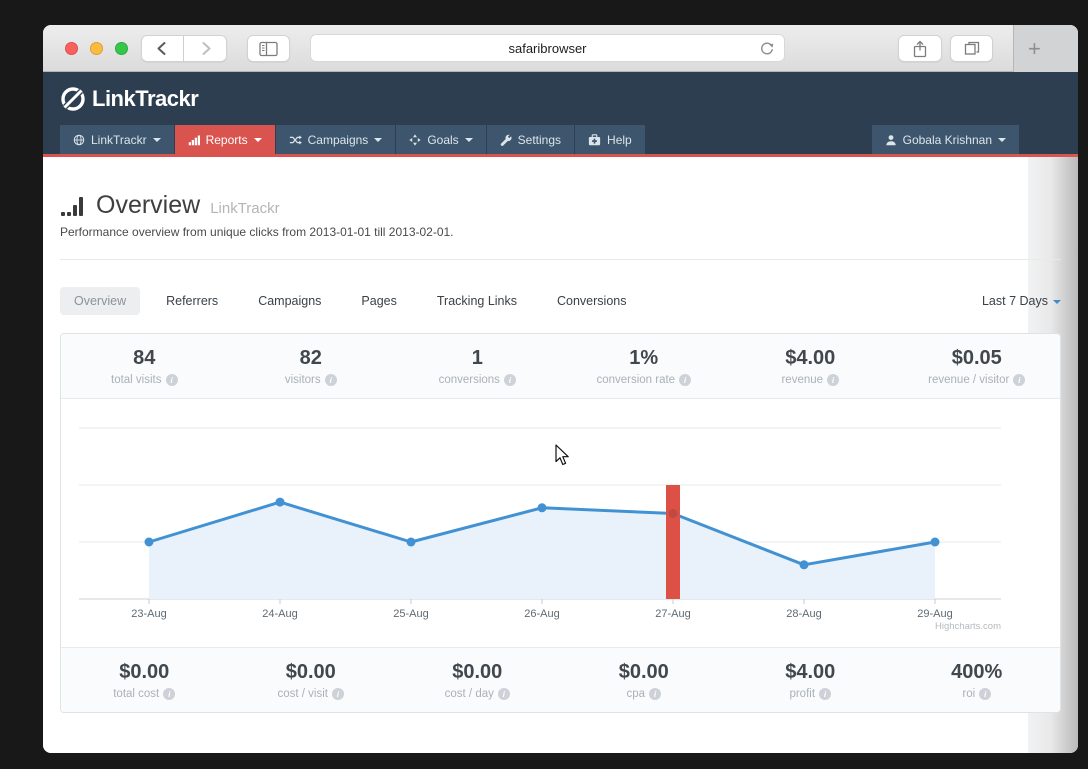  Describe the element at coordinates (506, 140) in the screenshot. I see `wrench-icon` at that location.